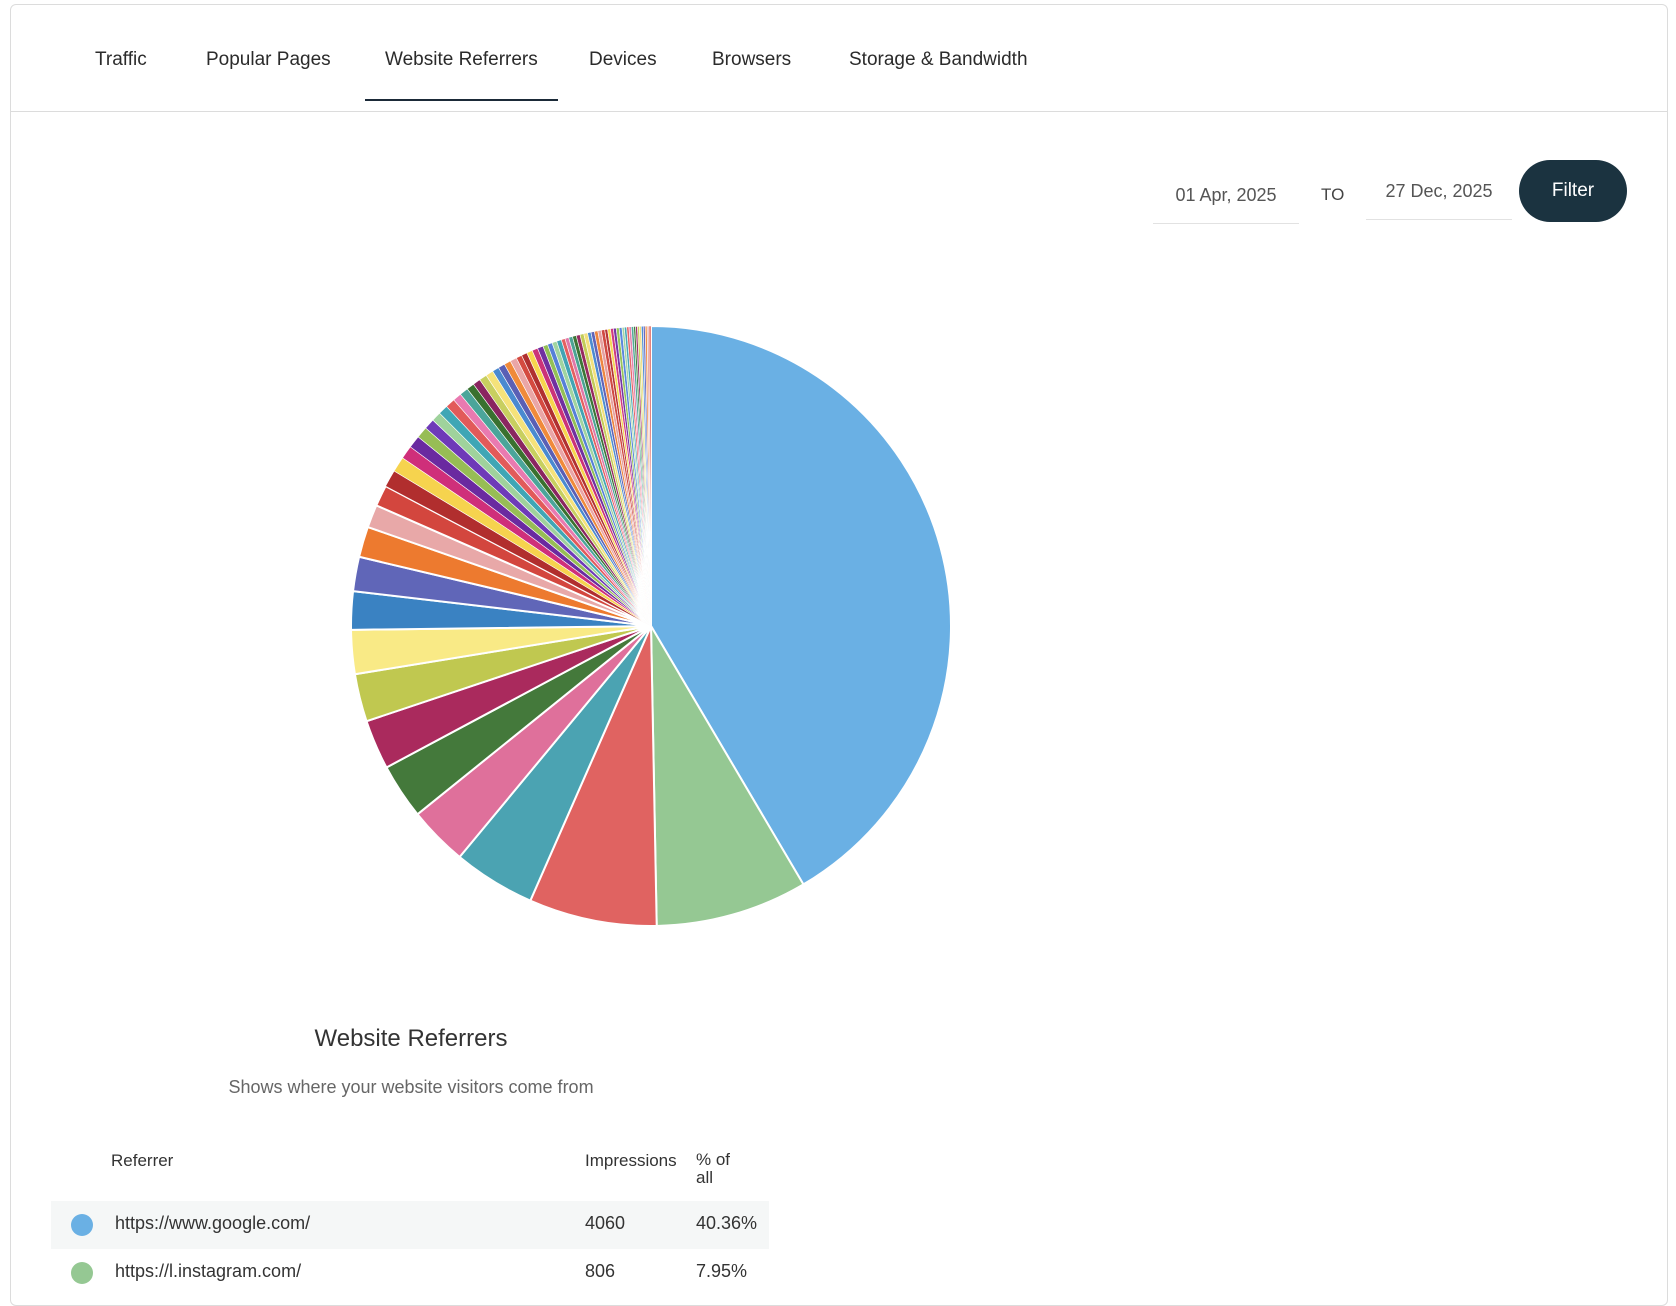 This screenshot has height=1306, width=1676. I want to click on impressions-cell: 4060, so click(605, 1223).